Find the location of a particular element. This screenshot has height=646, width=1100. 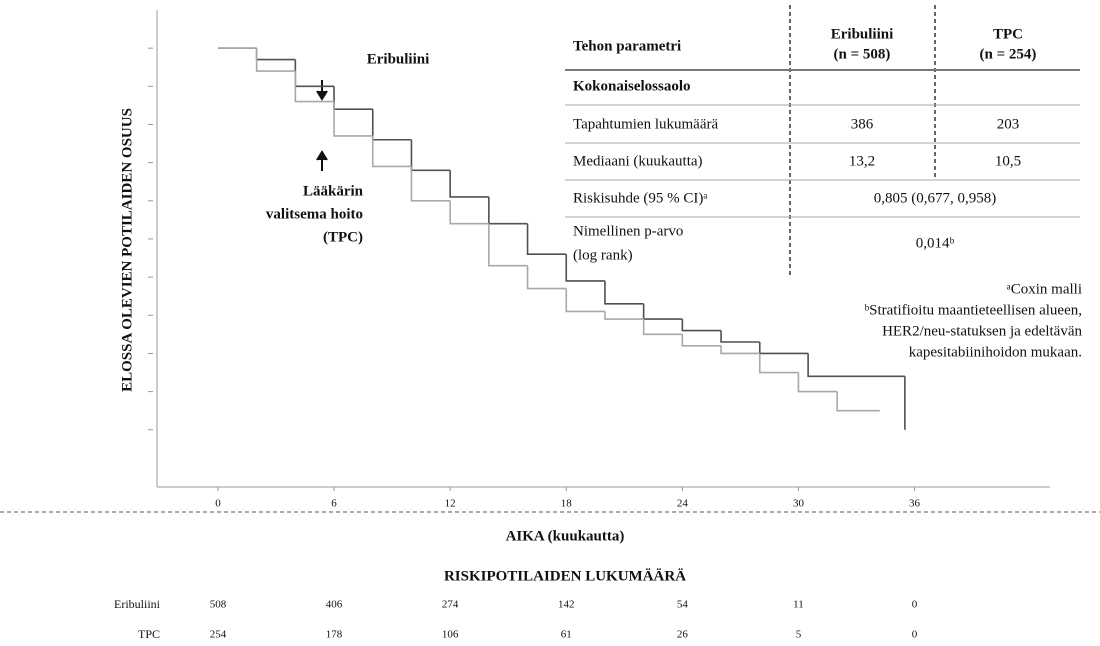

x-axis-label: AIKA (kuukautta) is located at coordinates (565, 536).